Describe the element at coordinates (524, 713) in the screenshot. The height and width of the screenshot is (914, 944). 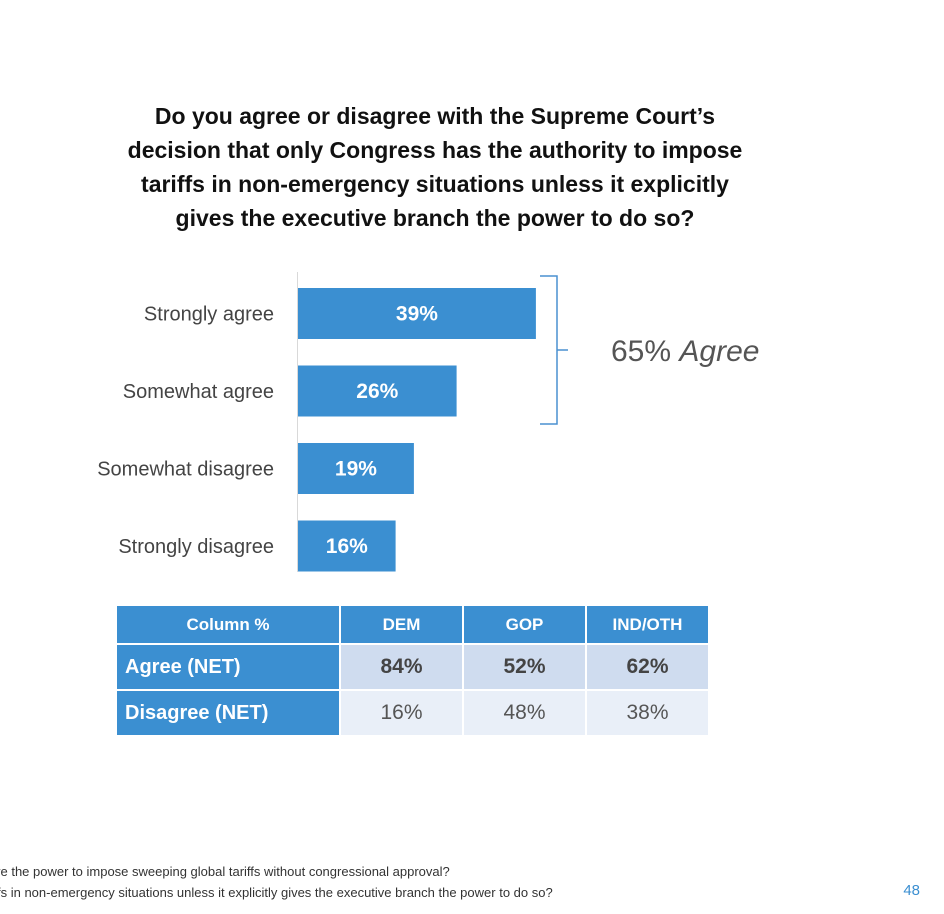
I see `cell-disagree-gop: 48%` at that location.